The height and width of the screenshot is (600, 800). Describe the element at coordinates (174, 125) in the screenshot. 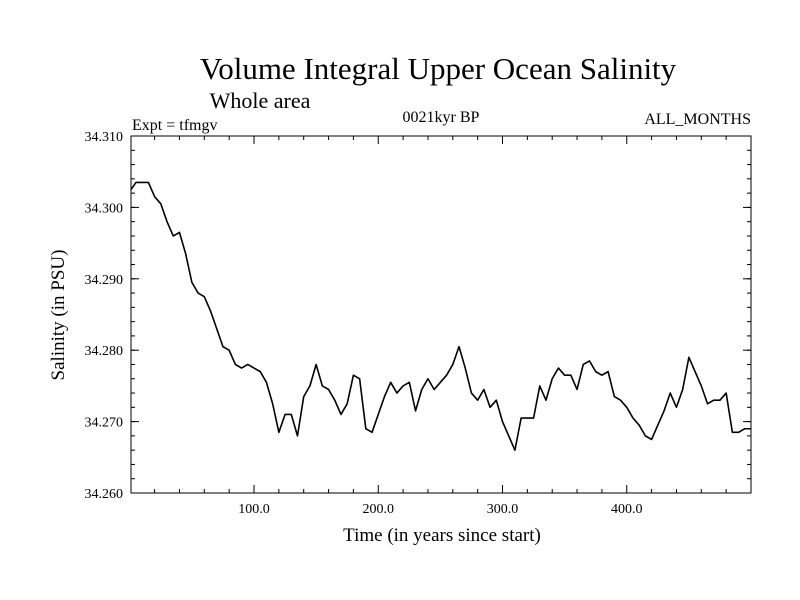

I see `expt-label: Expt = tfmgv` at that location.